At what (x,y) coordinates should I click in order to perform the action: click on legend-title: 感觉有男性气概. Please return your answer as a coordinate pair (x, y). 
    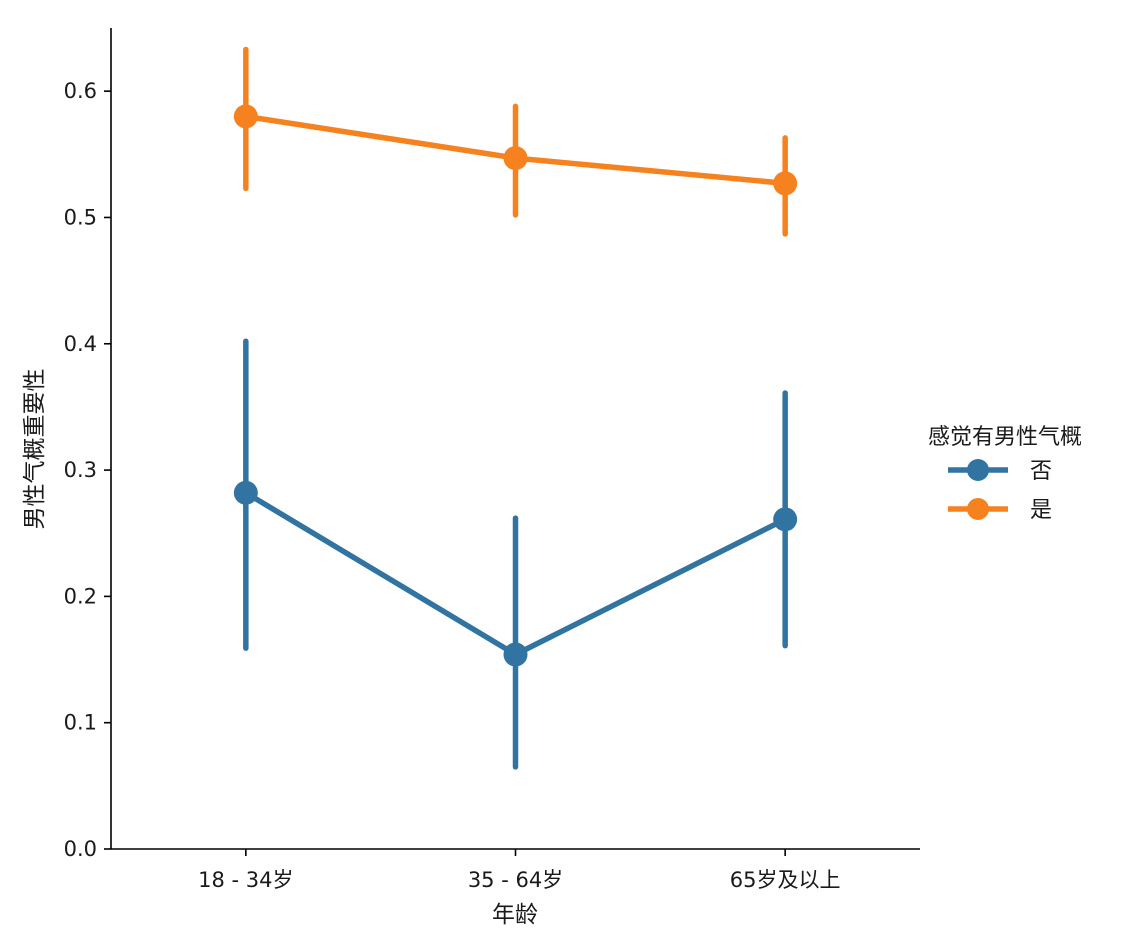
    Looking at the image, I should click on (1005, 437).